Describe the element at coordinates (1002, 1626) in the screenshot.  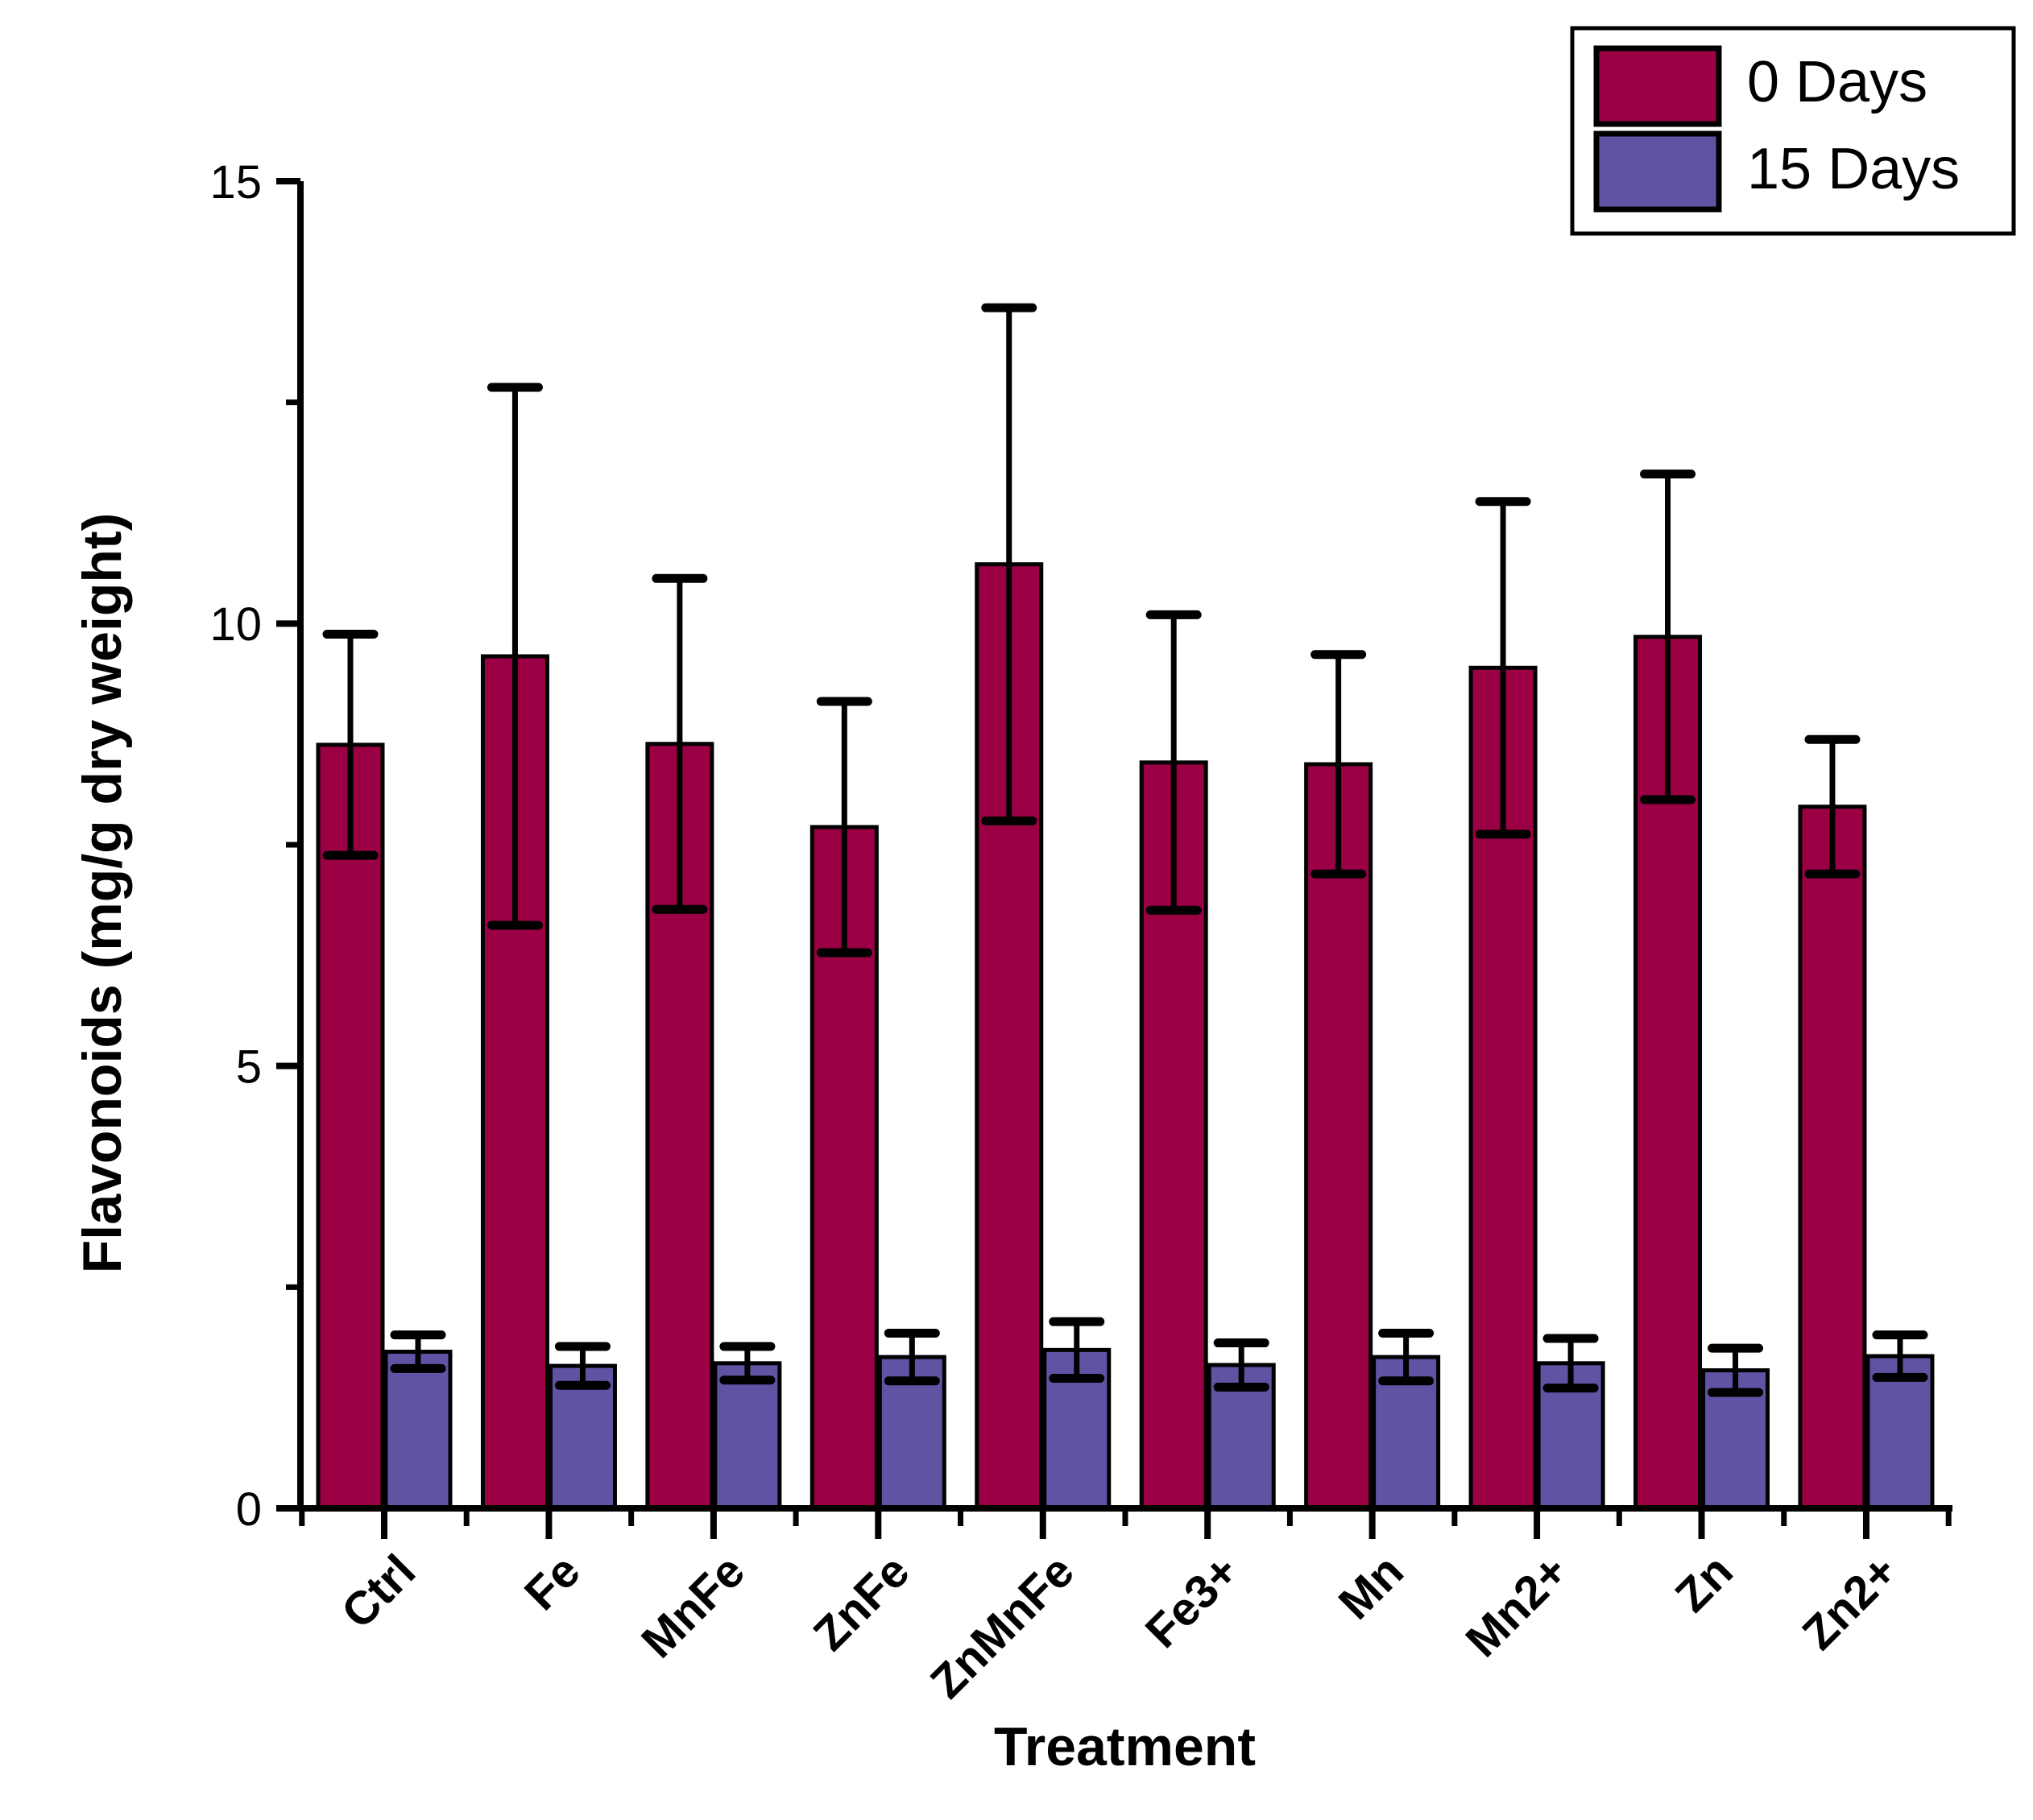
I see `x-tick-label-znmnfe: ZnMnFe` at that location.